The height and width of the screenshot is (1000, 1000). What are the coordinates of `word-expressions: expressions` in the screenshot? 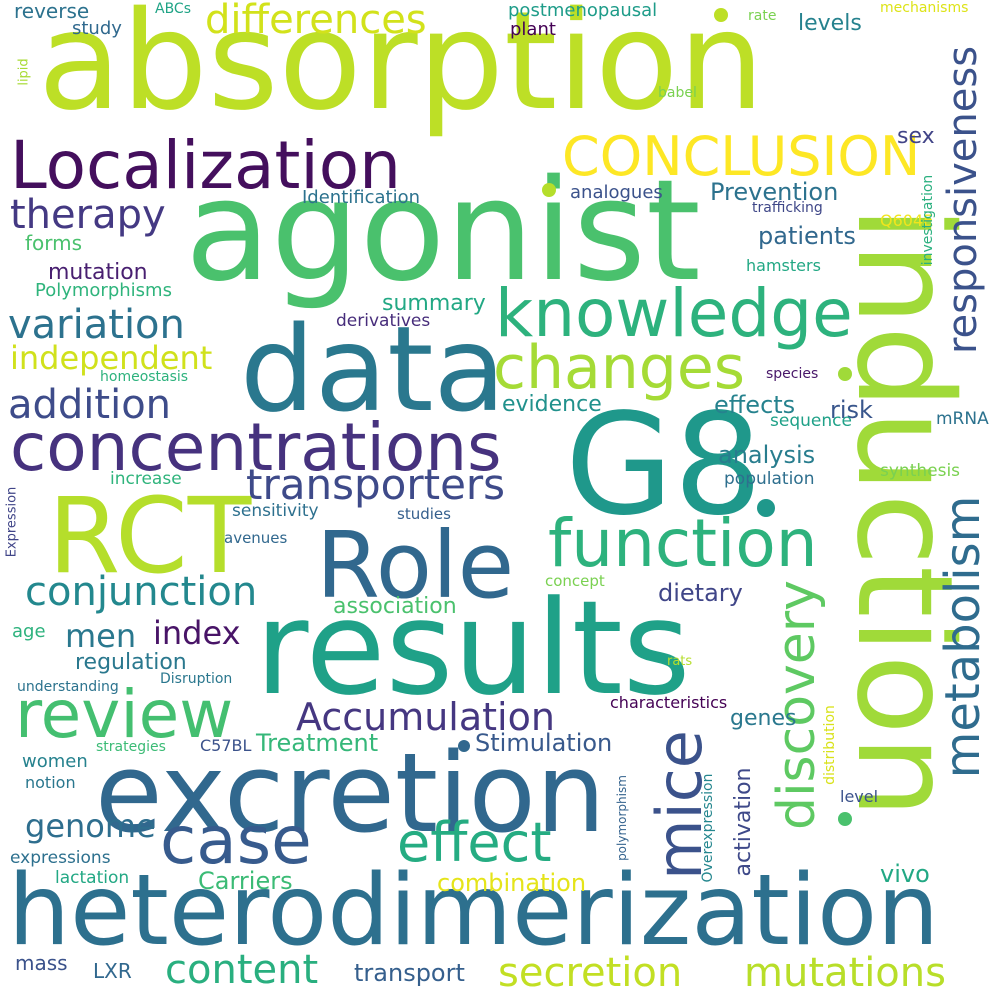 It's located at (60, 858).